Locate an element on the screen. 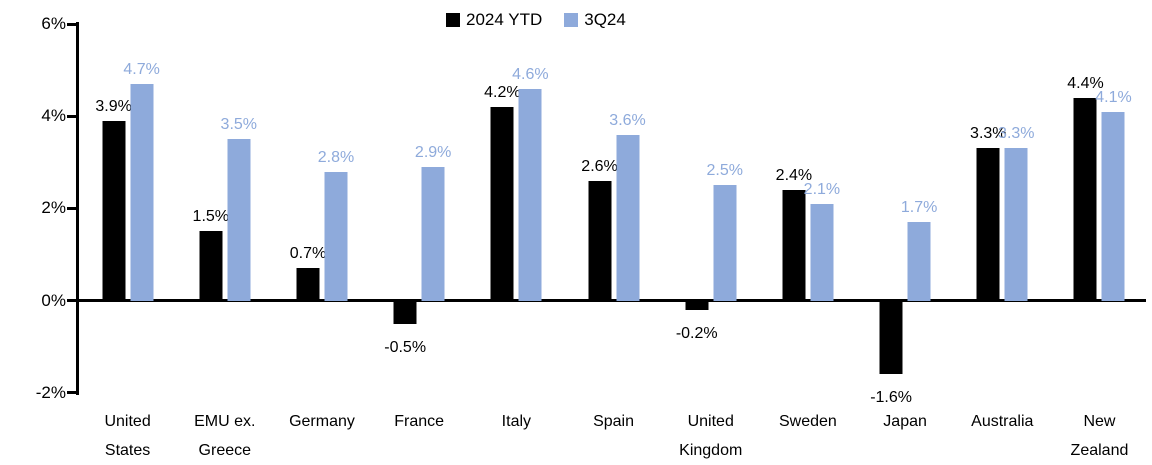 The height and width of the screenshot is (465, 1152). bar-value-label: 4.4% is located at coordinates (1085, 83).